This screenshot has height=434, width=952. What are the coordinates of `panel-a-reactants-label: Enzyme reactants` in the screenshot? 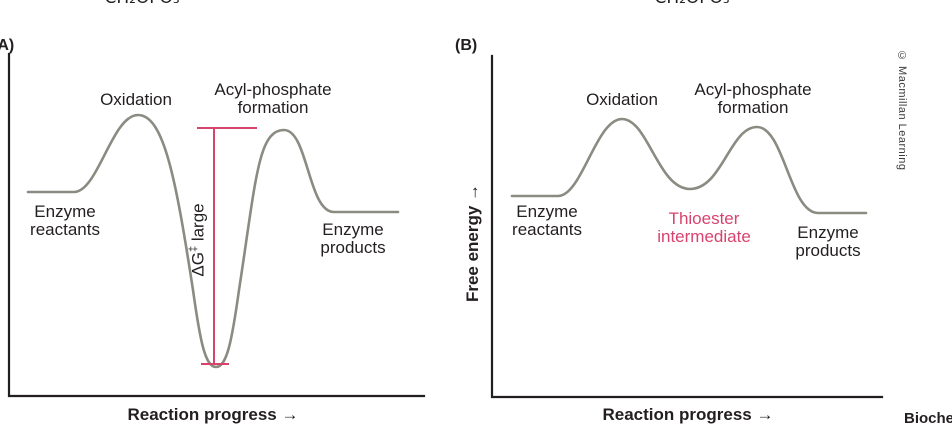 It's located at (65, 221).